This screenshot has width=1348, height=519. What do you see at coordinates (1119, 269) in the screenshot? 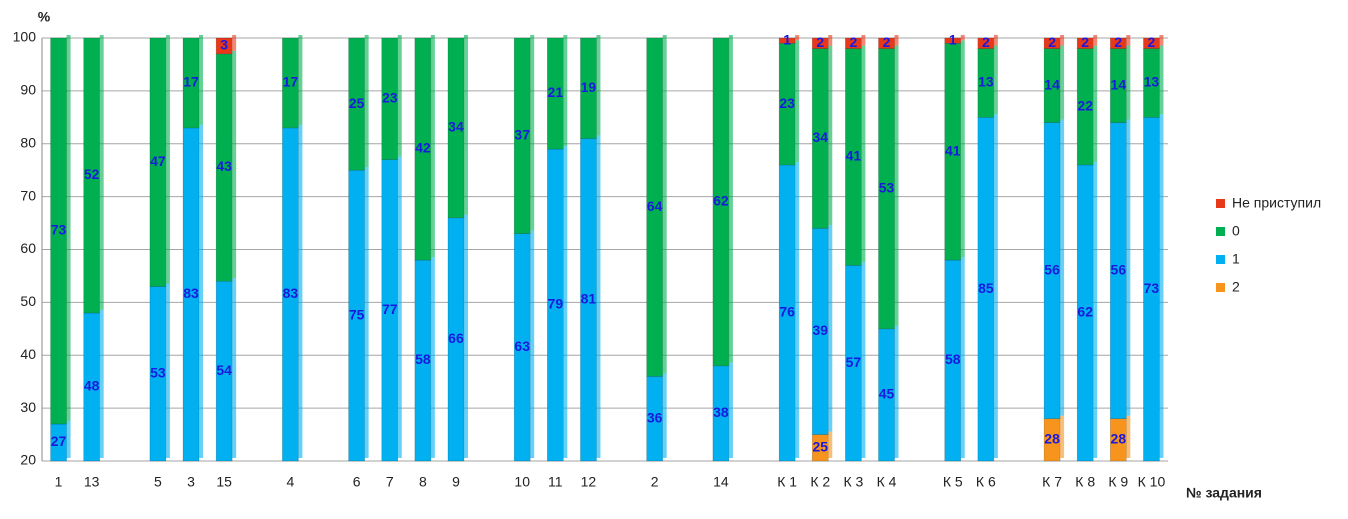
I see `value-label: 56` at bounding box center [1119, 269].